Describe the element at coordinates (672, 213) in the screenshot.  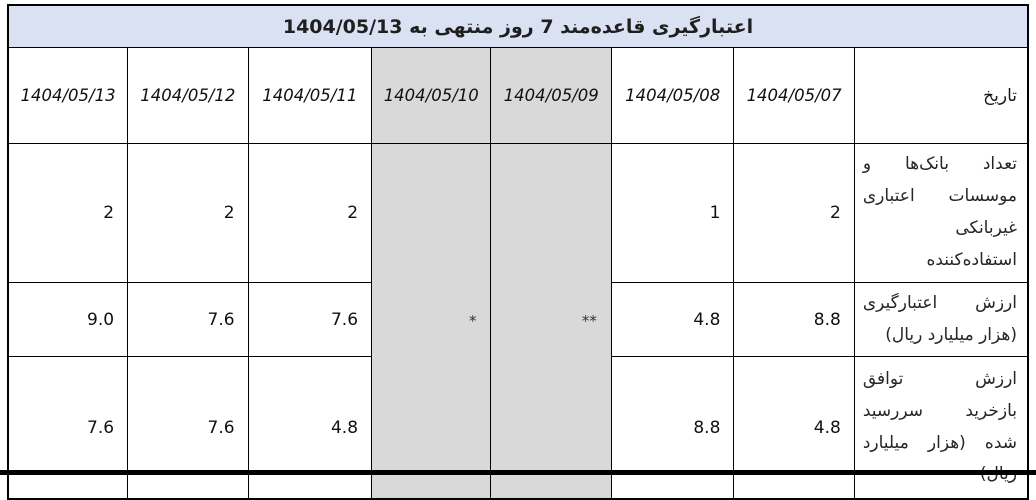
I see `value-cell: 1` at that location.